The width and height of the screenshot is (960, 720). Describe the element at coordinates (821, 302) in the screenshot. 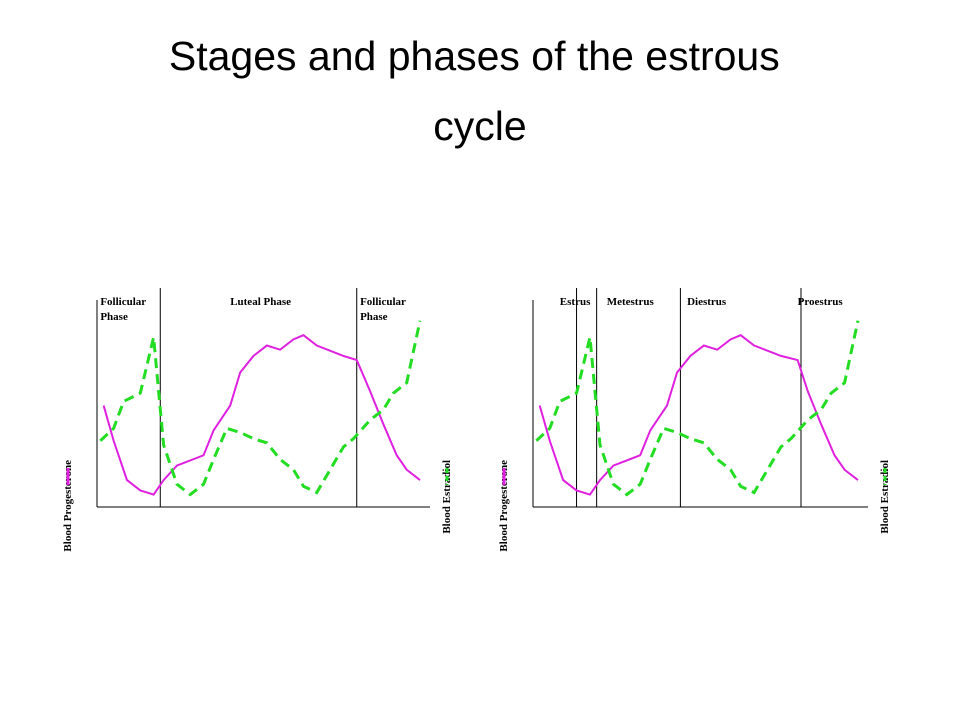

I see `phase-label: Proestrus` at that location.